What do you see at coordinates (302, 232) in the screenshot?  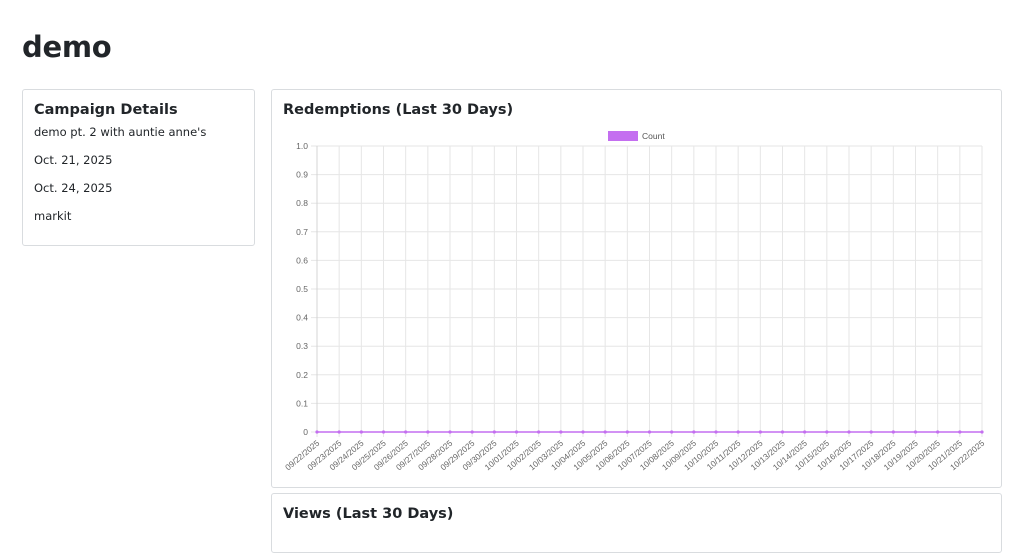 I see `y-tick-label: 0.7` at bounding box center [302, 232].